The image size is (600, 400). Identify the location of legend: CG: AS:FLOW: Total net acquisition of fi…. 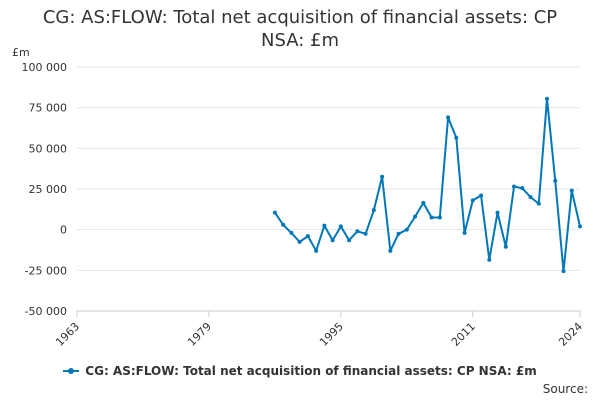
(300, 371).